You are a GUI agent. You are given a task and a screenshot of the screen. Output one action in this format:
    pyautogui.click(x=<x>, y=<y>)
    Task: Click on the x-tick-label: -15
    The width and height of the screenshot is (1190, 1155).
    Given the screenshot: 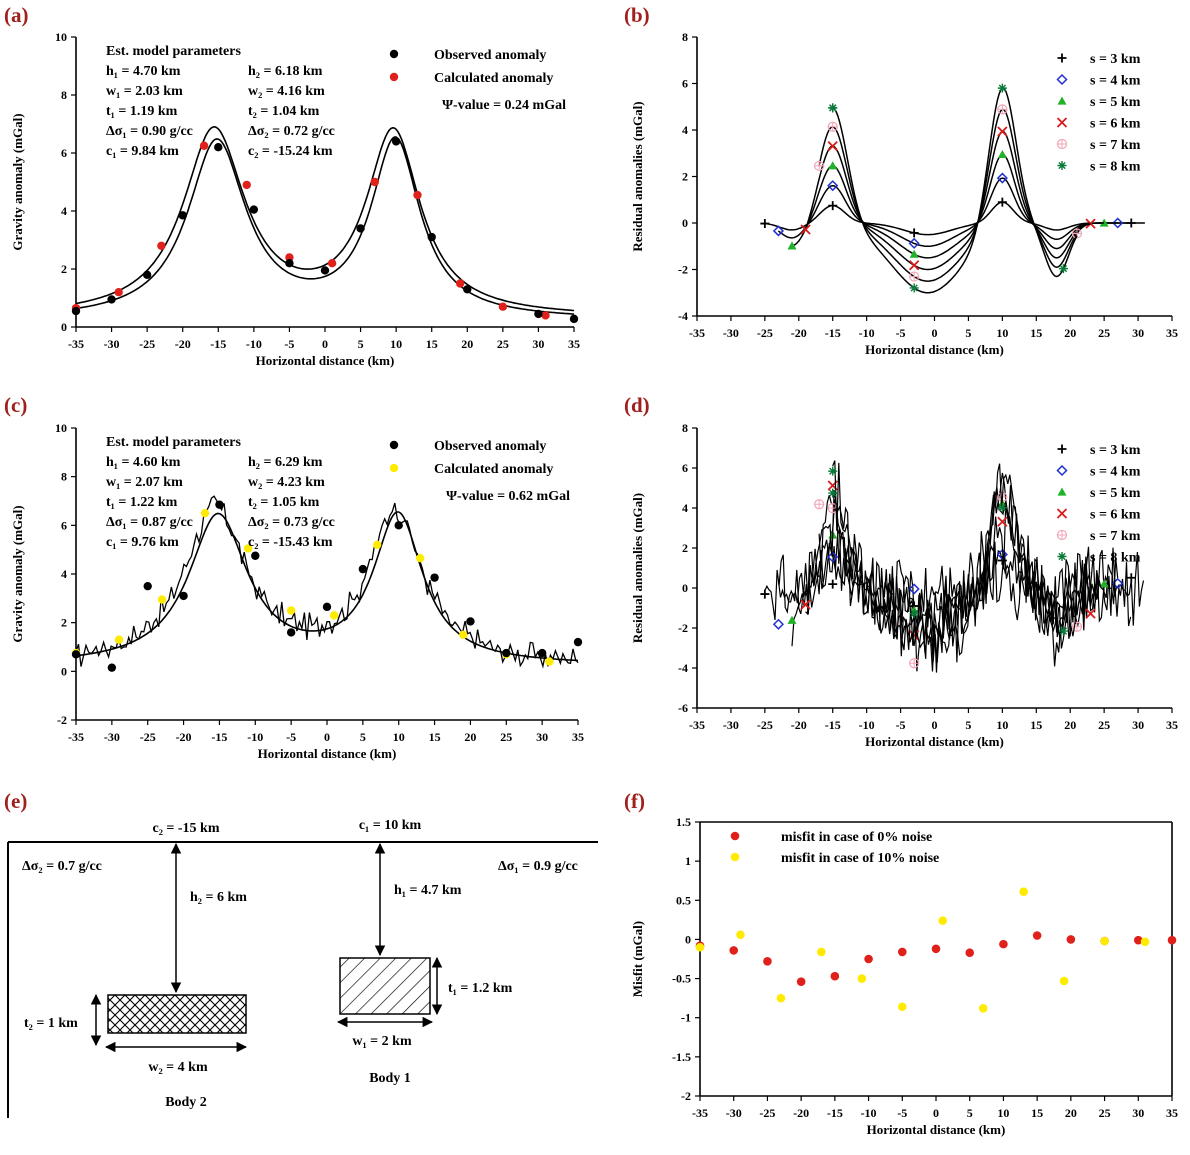 What is the action you would take?
    pyautogui.click(x=219, y=737)
    